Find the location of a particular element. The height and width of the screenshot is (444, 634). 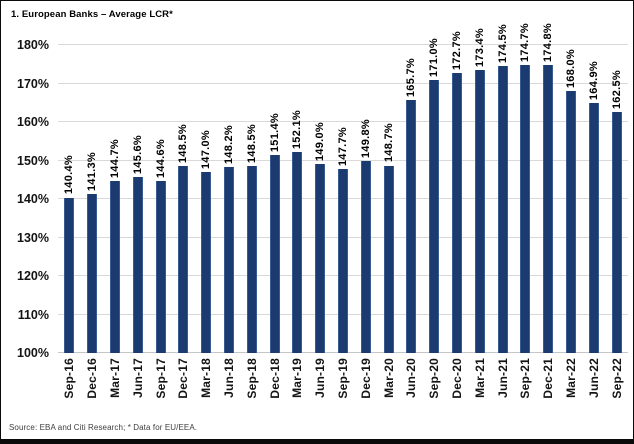

bar-slot: 148.7% is located at coordinates (388, 199).